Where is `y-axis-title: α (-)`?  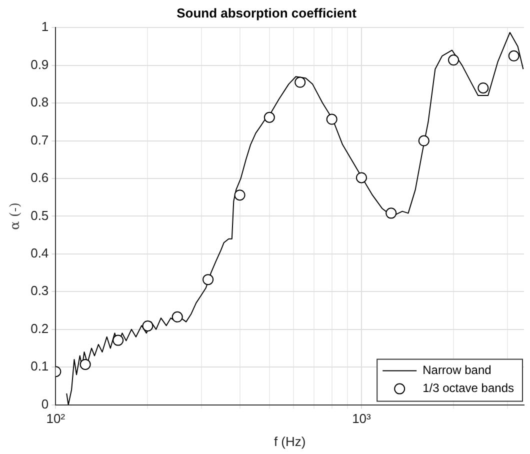 y-axis-title: α (-) is located at coordinates (16, 216).